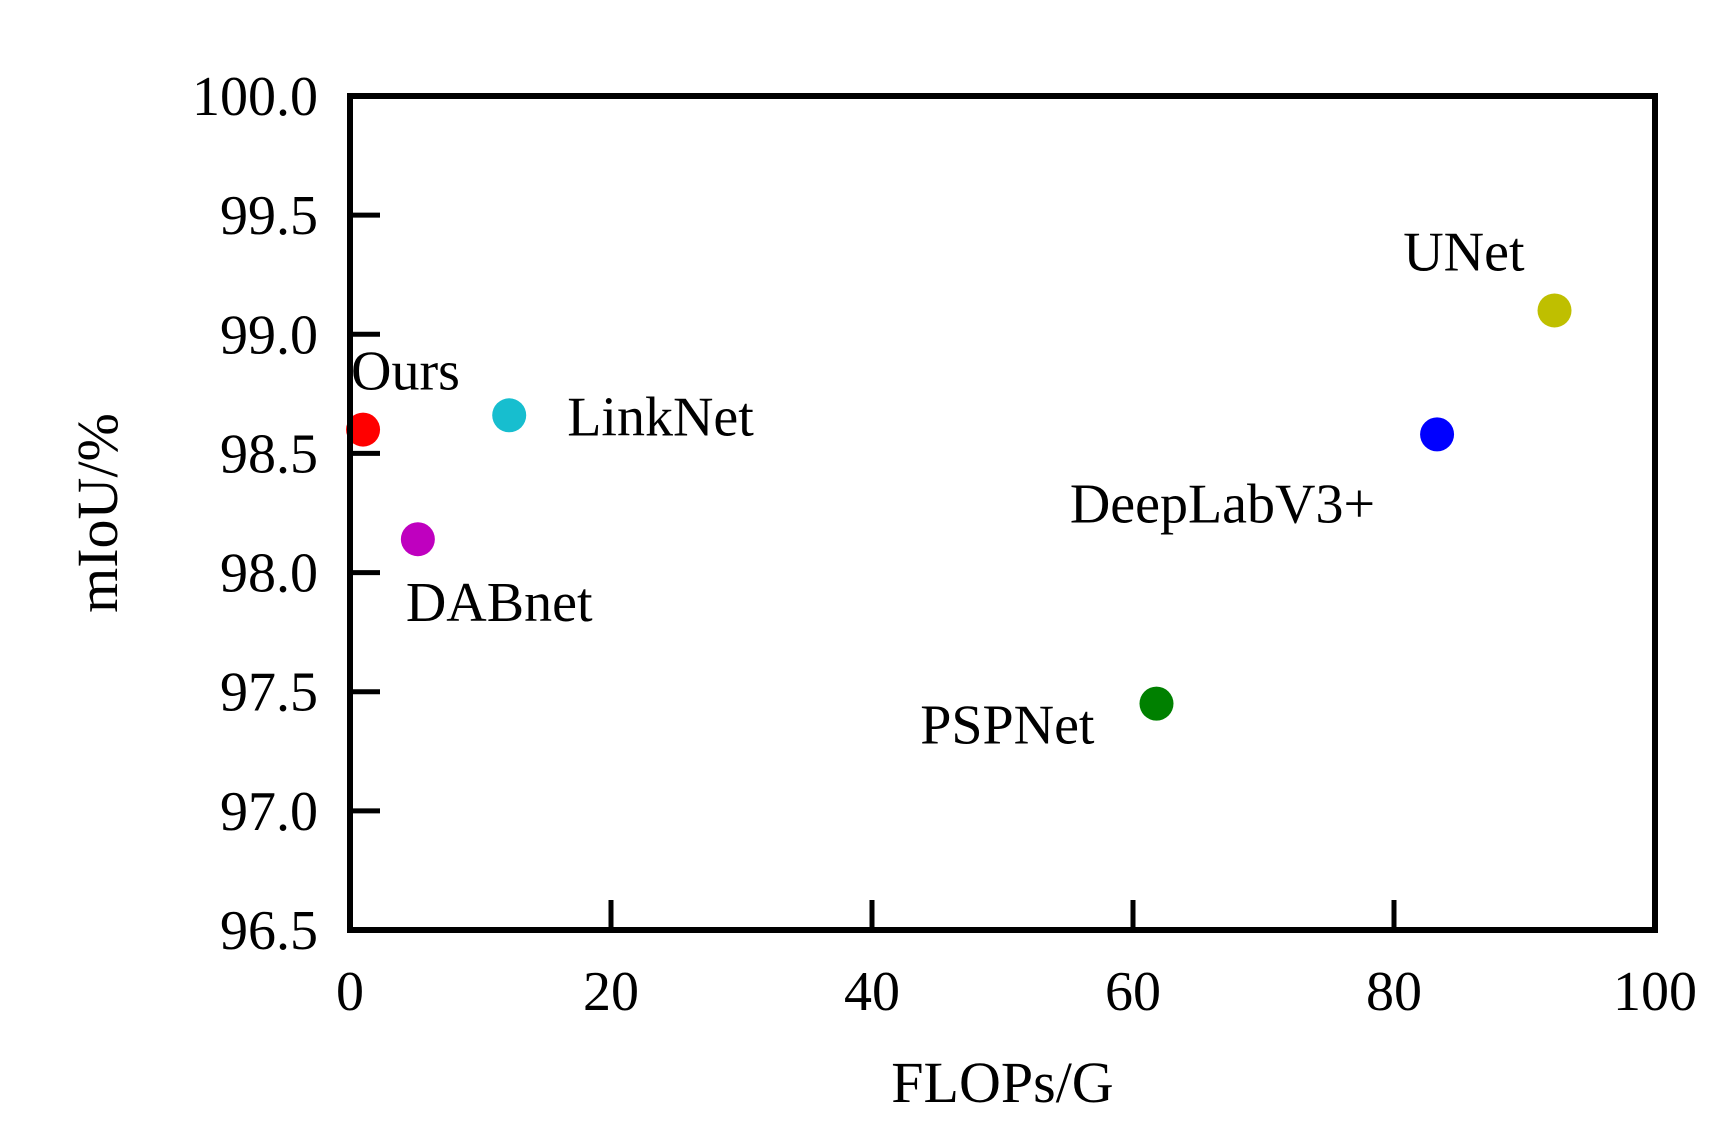 The image size is (1734, 1139). Describe the element at coordinates (1007, 726) in the screenshot. I see `point-label: PSPNet` at that location.